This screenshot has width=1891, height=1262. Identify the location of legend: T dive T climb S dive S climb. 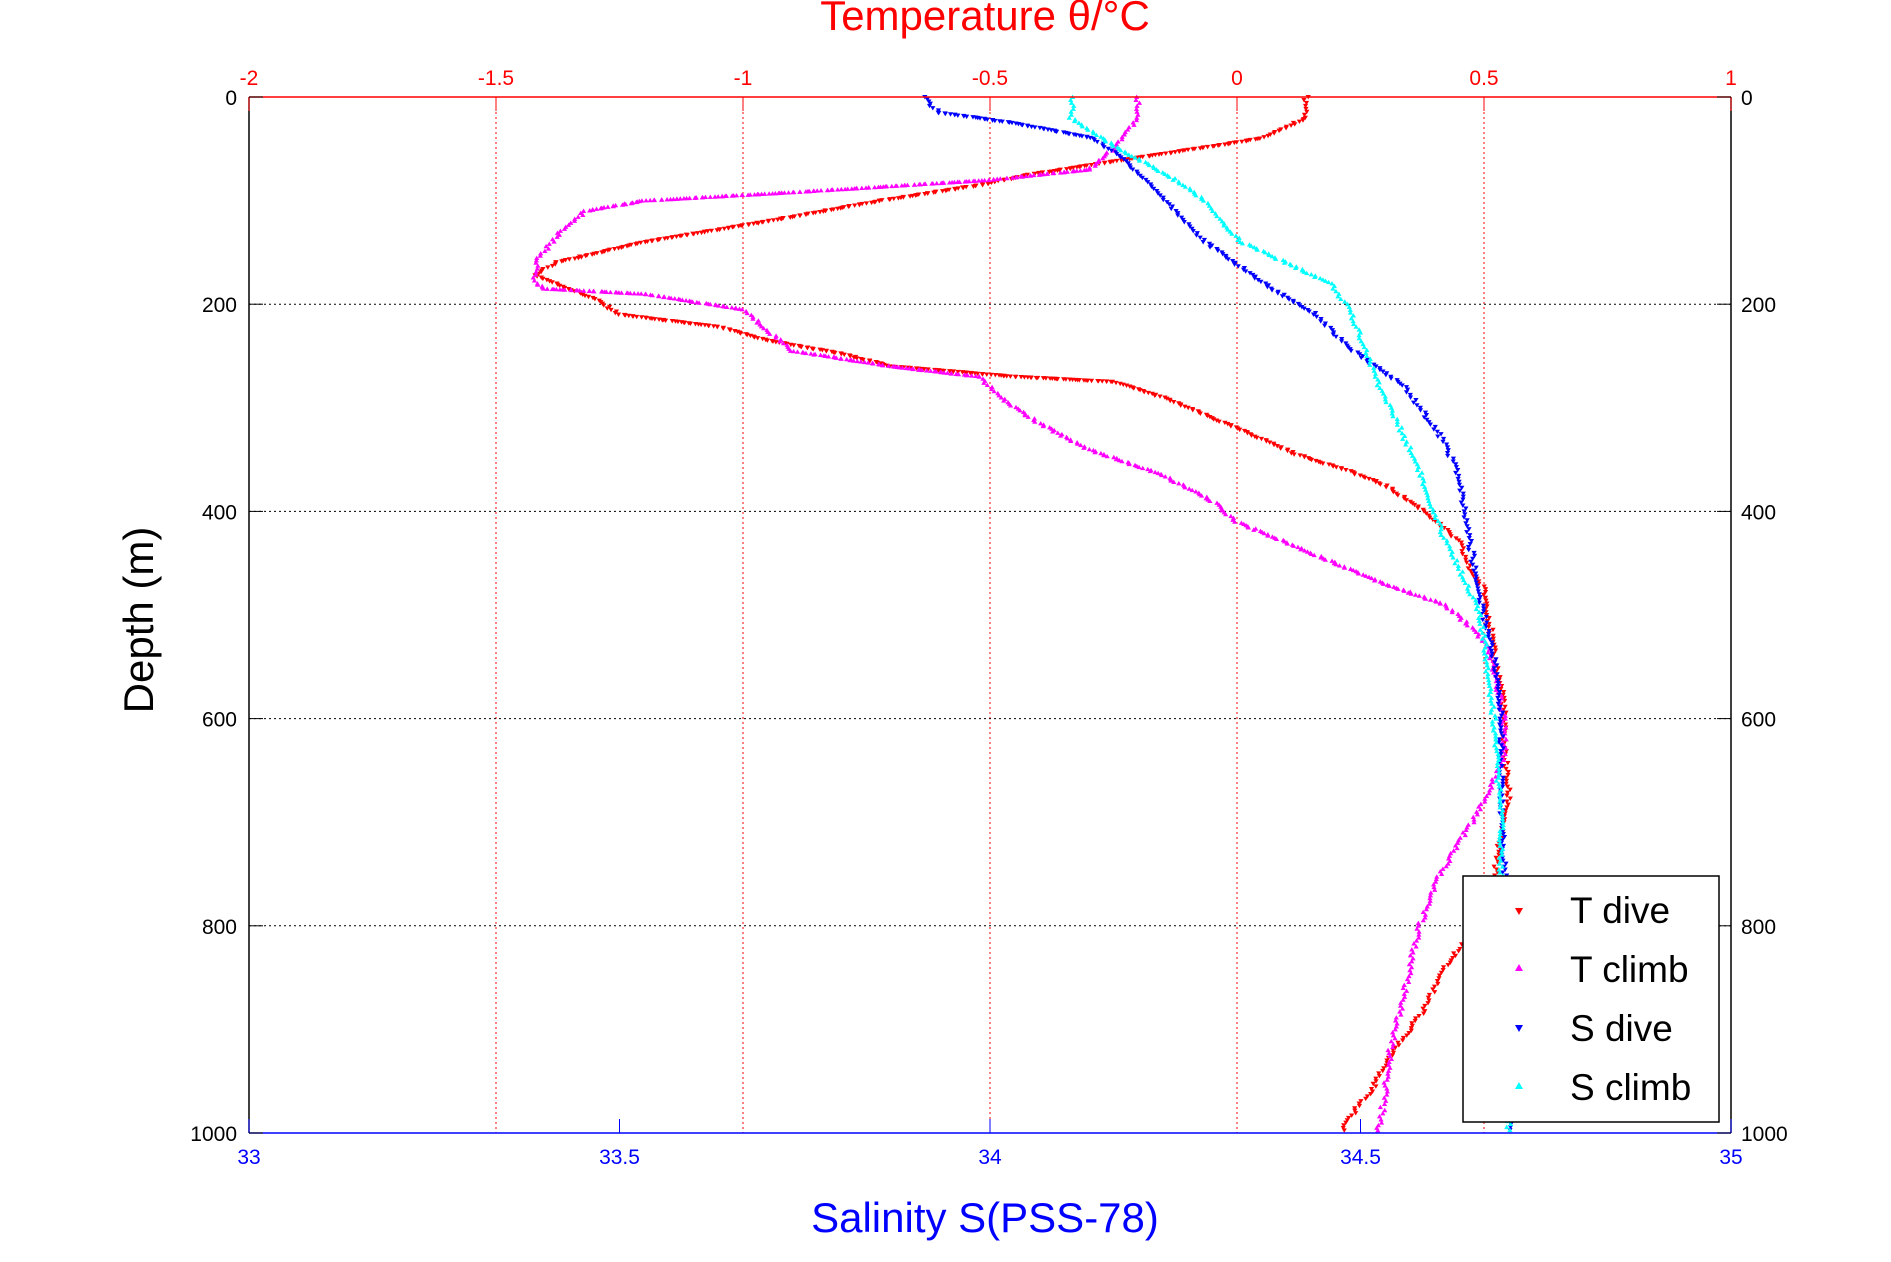
(1591, 999).